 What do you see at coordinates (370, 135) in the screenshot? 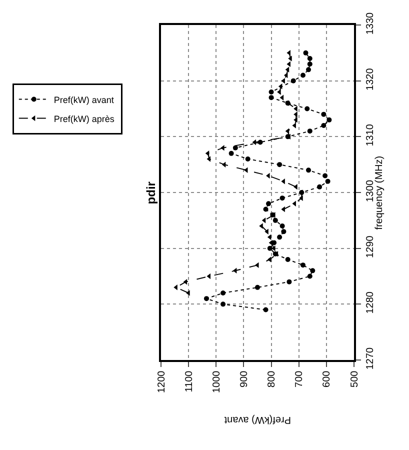
I see `y-tick-label: 1310` at bounding box center [370, 135].